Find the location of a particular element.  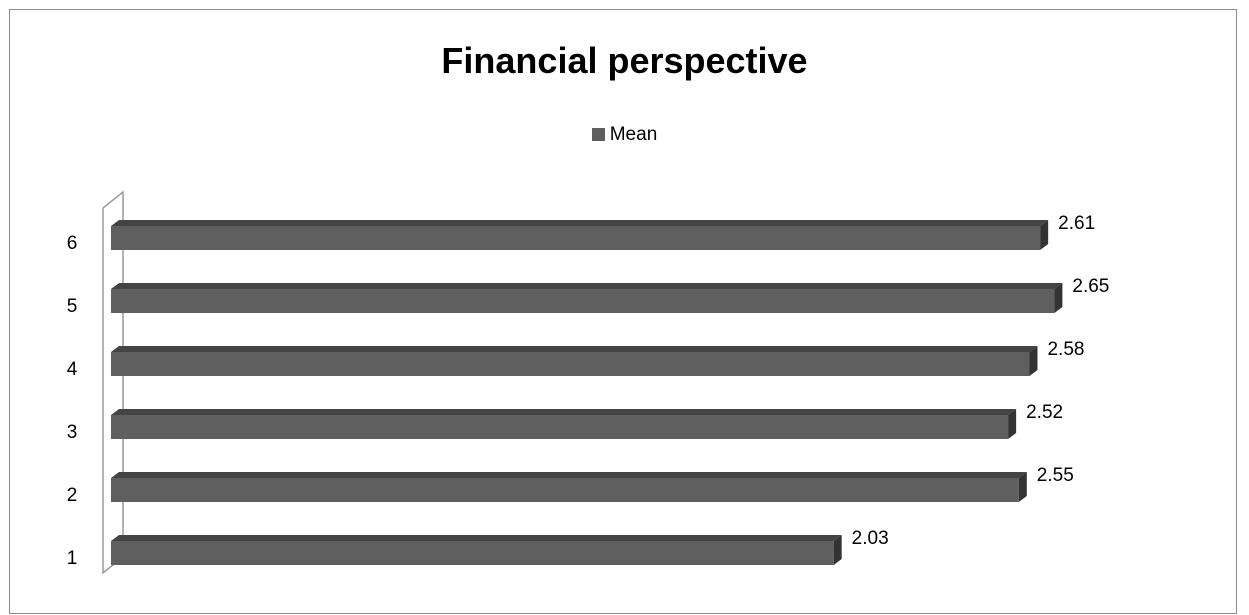

data-label: 2.65 is located at coordinates (1090, 286).